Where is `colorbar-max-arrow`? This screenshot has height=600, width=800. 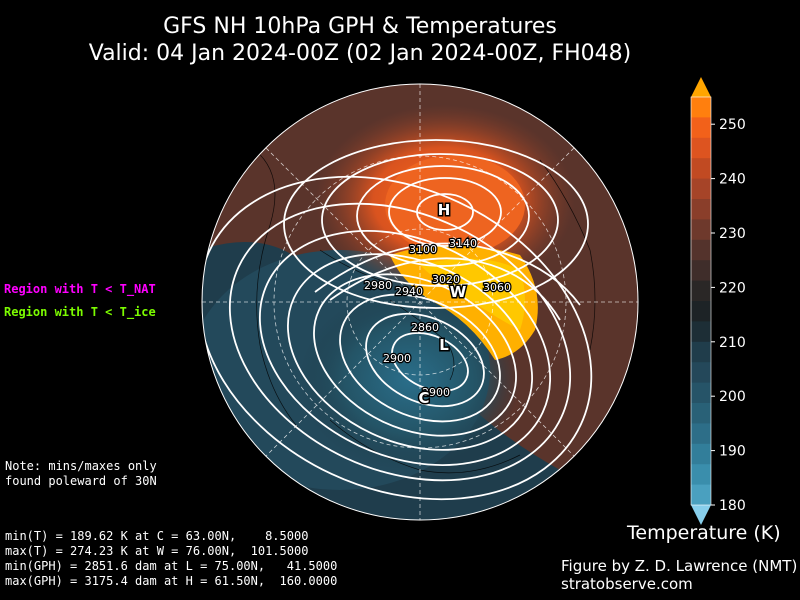 colorbar-max-arrow is located at coordinates (701, 87).